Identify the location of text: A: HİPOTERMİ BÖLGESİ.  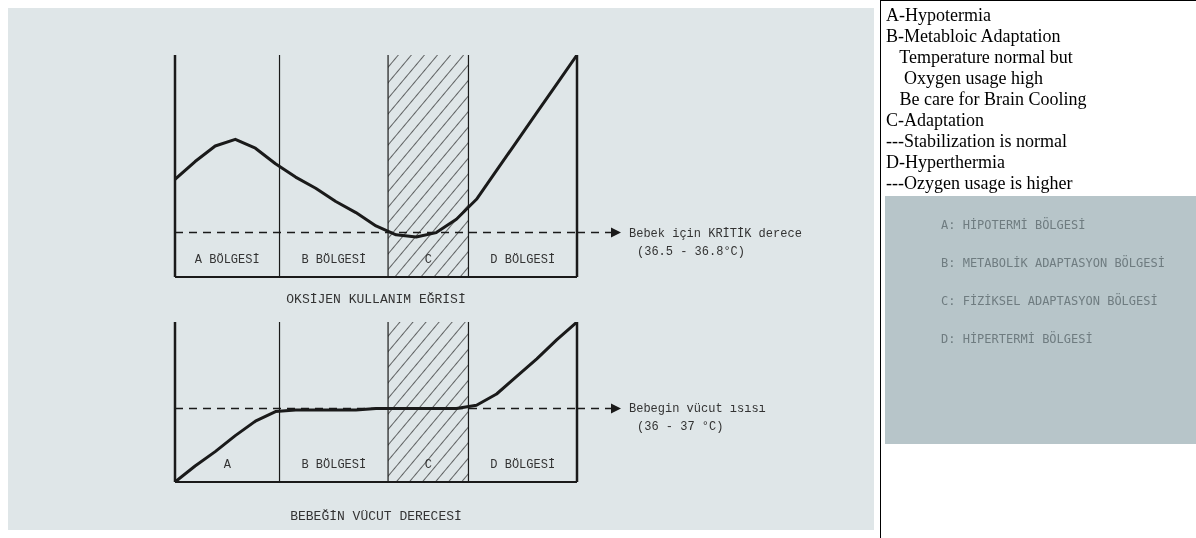
(1014, 226).